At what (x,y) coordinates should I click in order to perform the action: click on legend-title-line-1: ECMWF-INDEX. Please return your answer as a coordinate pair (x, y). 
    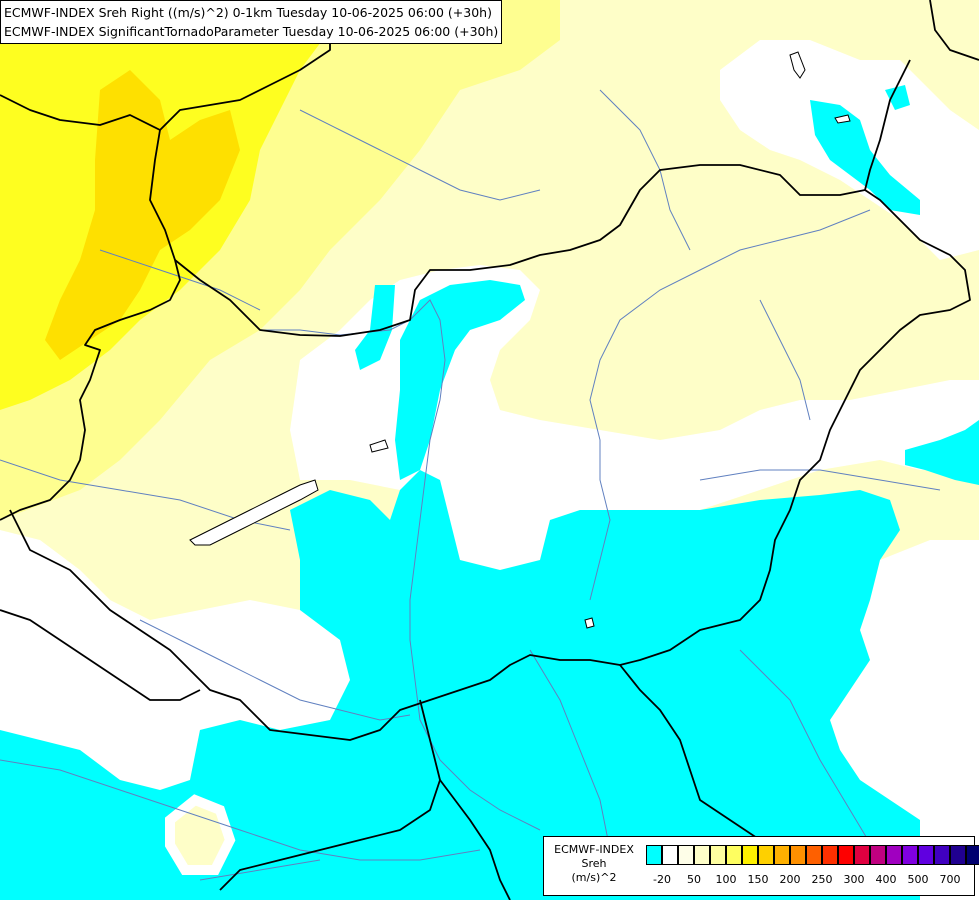
    Looking at the image, I should click on (594, 849).